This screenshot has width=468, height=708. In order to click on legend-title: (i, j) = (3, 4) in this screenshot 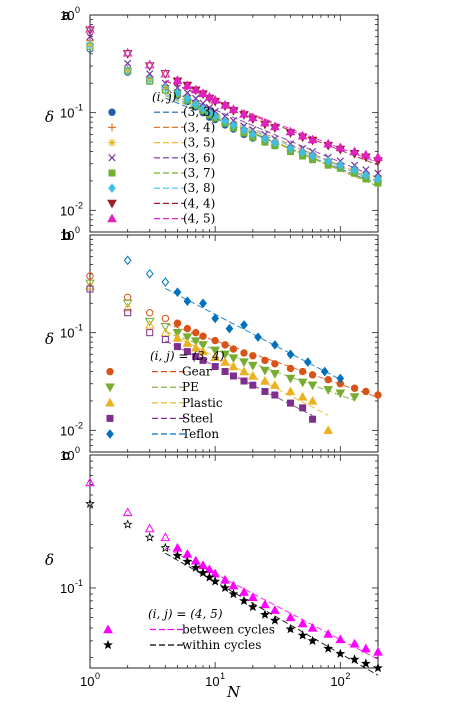, I will do `click(187, 356)`.